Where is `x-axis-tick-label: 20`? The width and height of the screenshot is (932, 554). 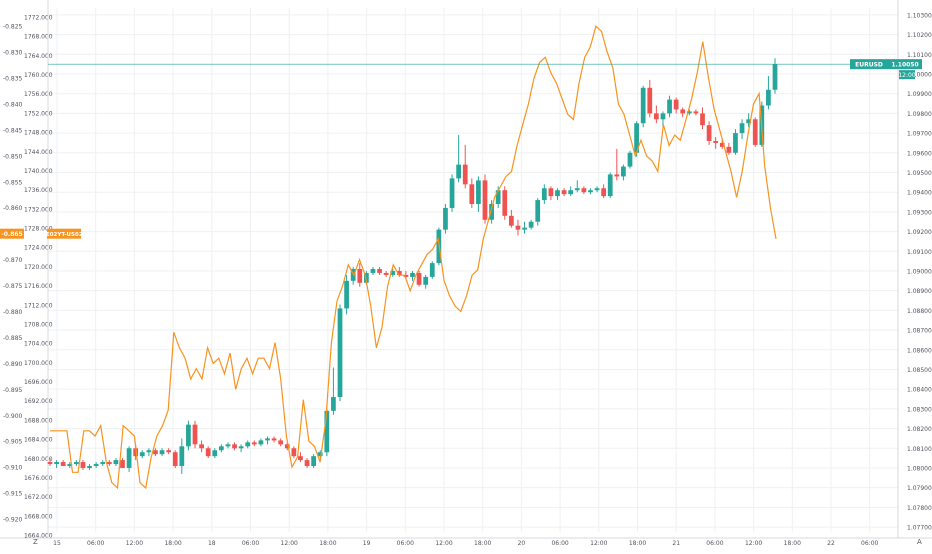
x-axis-tick-label: 20 is located at coordinates (522, 543).